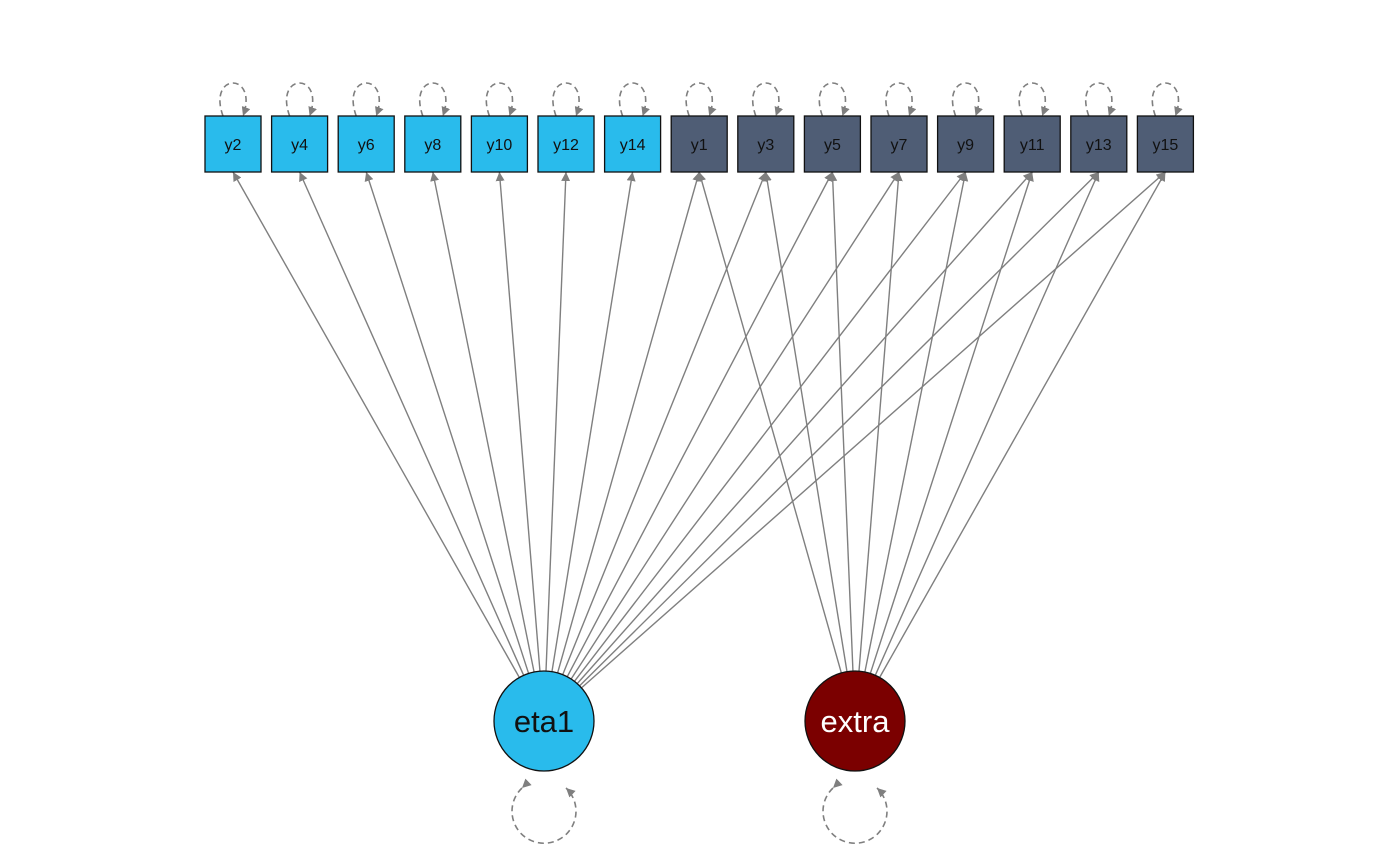 Image resolution: width=1400 pixels, height=865 pixels. What do you see at coordinates (434, 104) in the screenshot?
I see `variance-loop-y8` at bounding box center [434, 104].